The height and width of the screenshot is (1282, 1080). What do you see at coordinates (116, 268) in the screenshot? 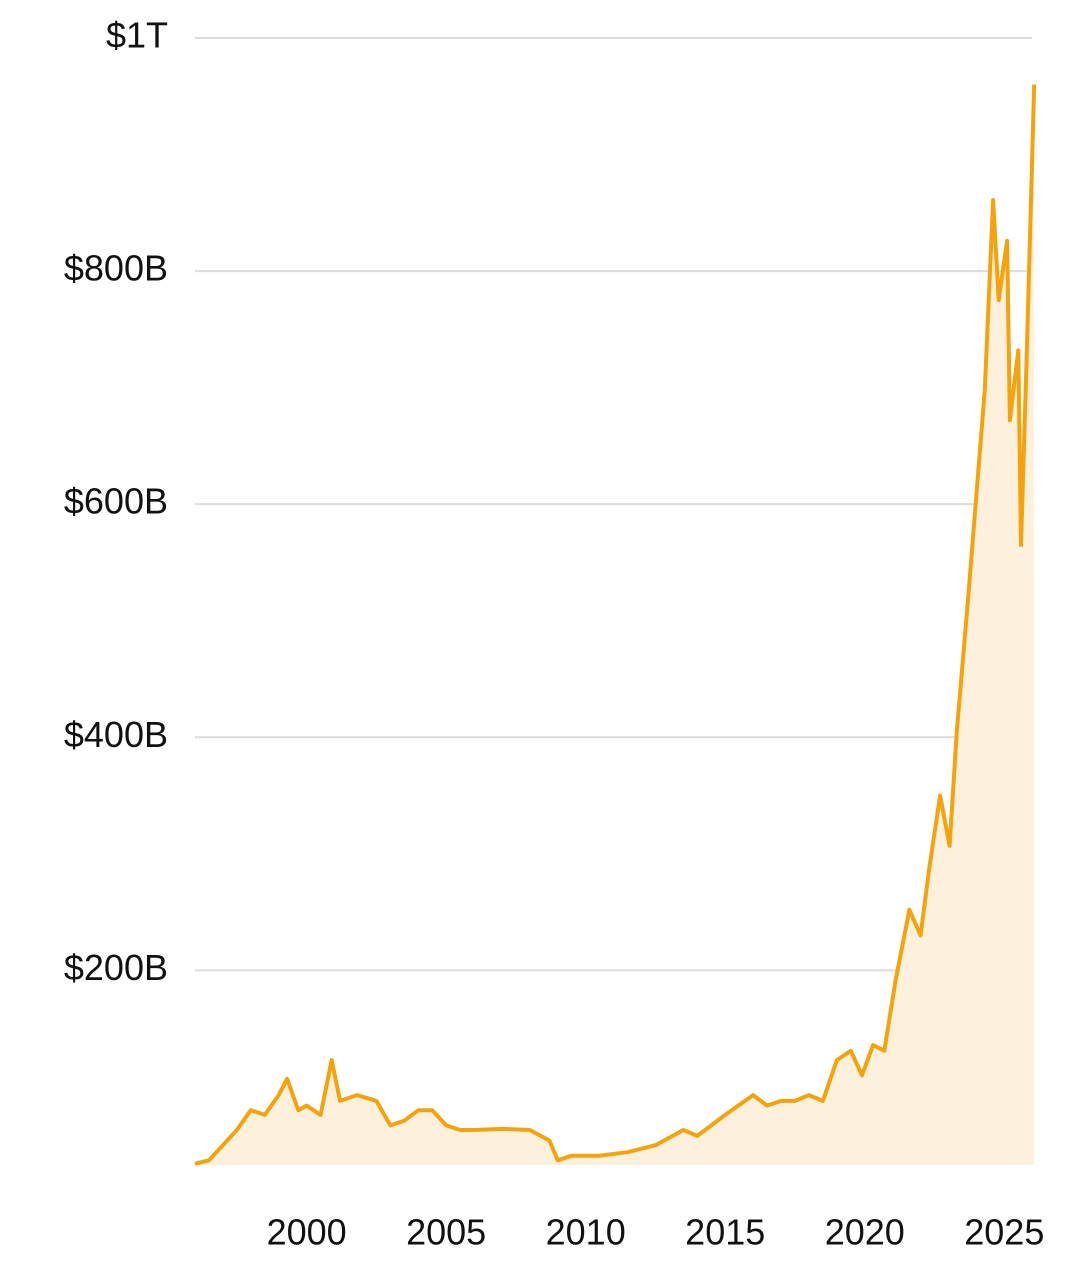
I see `y-tick-label: $800B` at bounding box center [116, 268].